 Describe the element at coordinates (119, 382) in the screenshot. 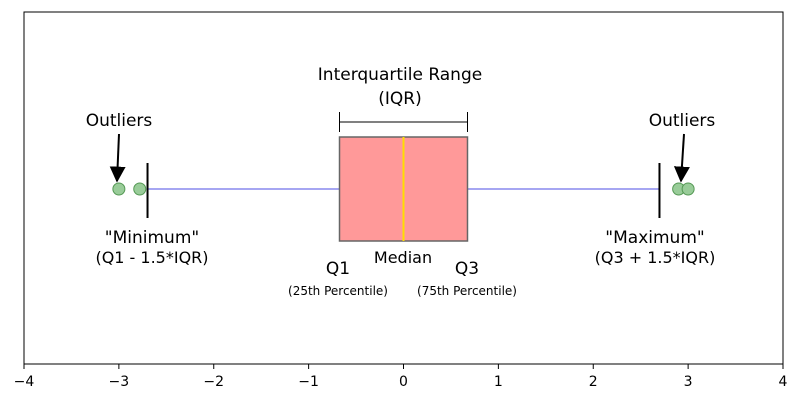

I see `x-tick-label: −3` at that location.